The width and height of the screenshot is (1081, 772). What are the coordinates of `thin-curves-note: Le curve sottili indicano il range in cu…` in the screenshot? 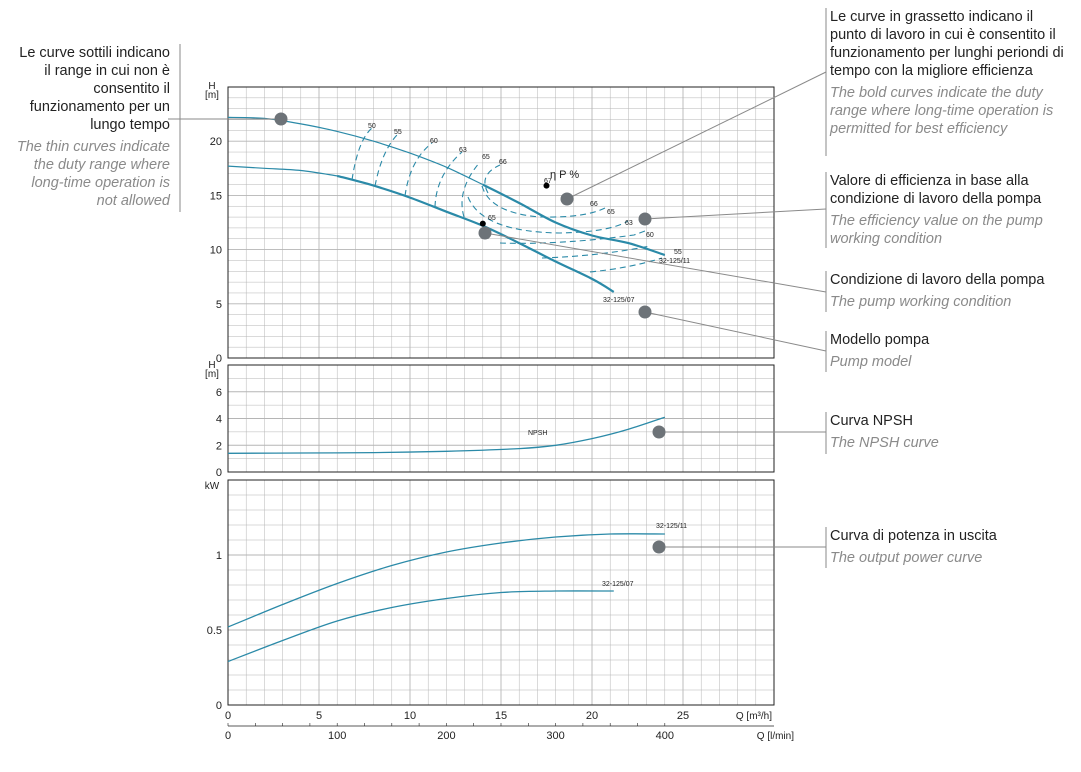 It's located at (90, 127).